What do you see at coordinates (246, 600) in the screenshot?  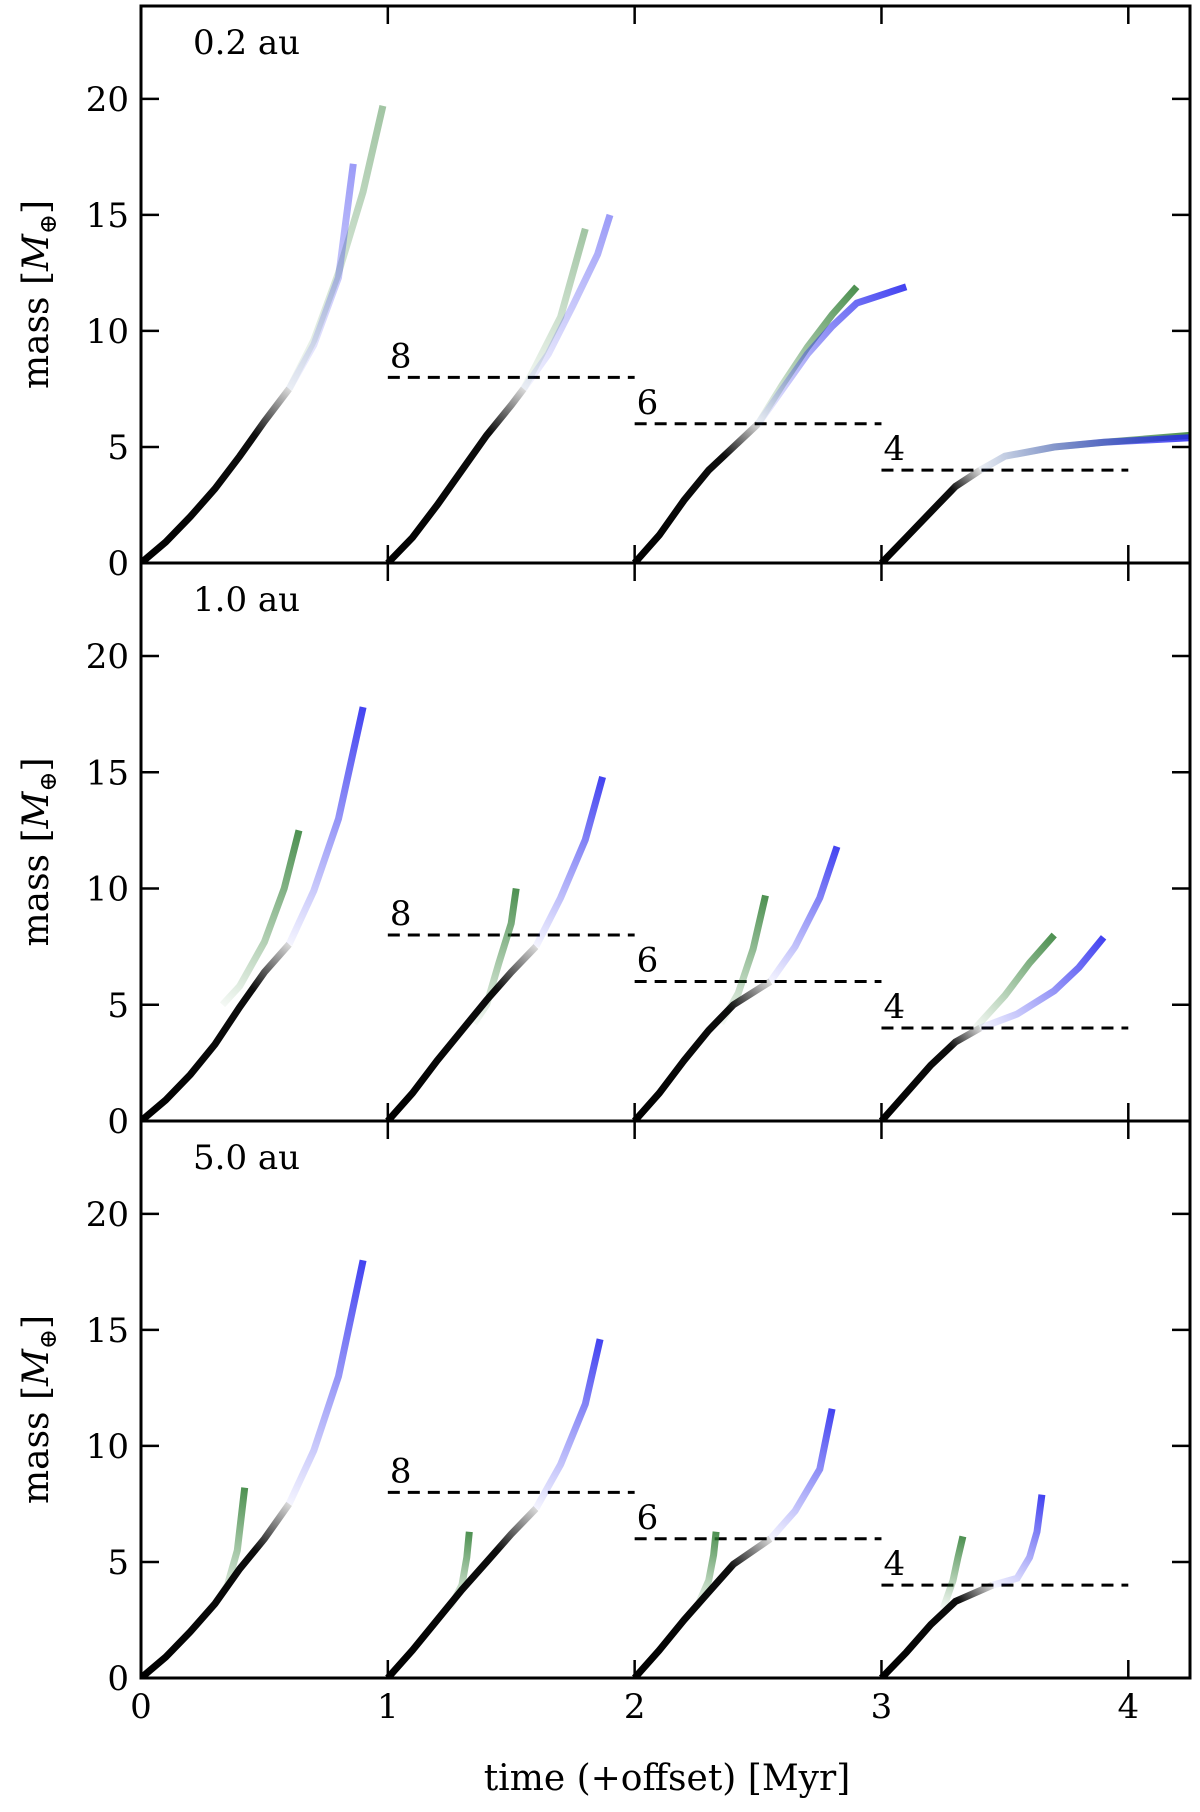 I see `panel-label: 1.0 au` at bounding box center [246, 600].